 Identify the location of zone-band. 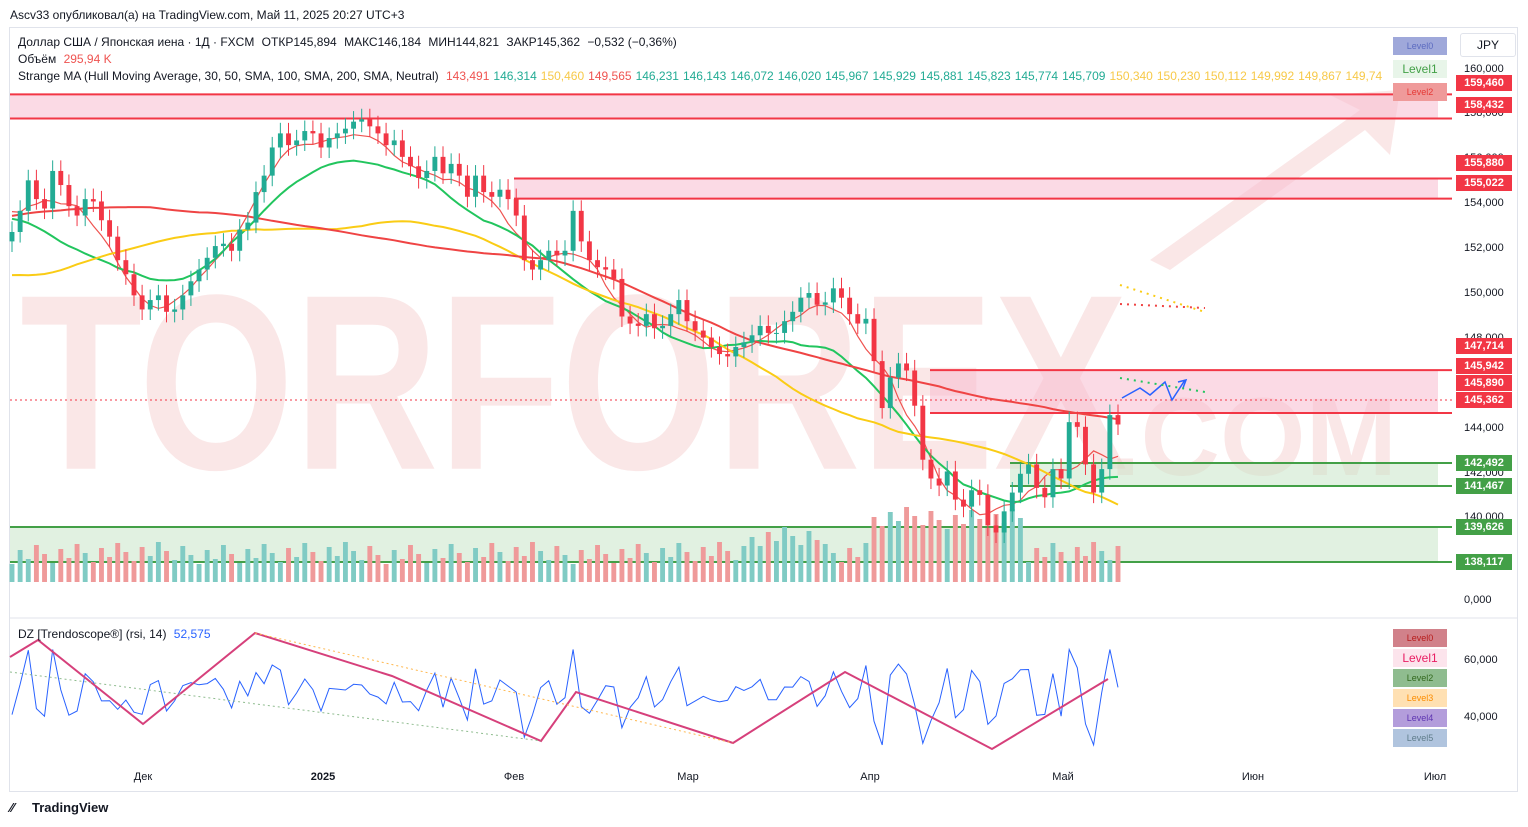
(1184, 391).